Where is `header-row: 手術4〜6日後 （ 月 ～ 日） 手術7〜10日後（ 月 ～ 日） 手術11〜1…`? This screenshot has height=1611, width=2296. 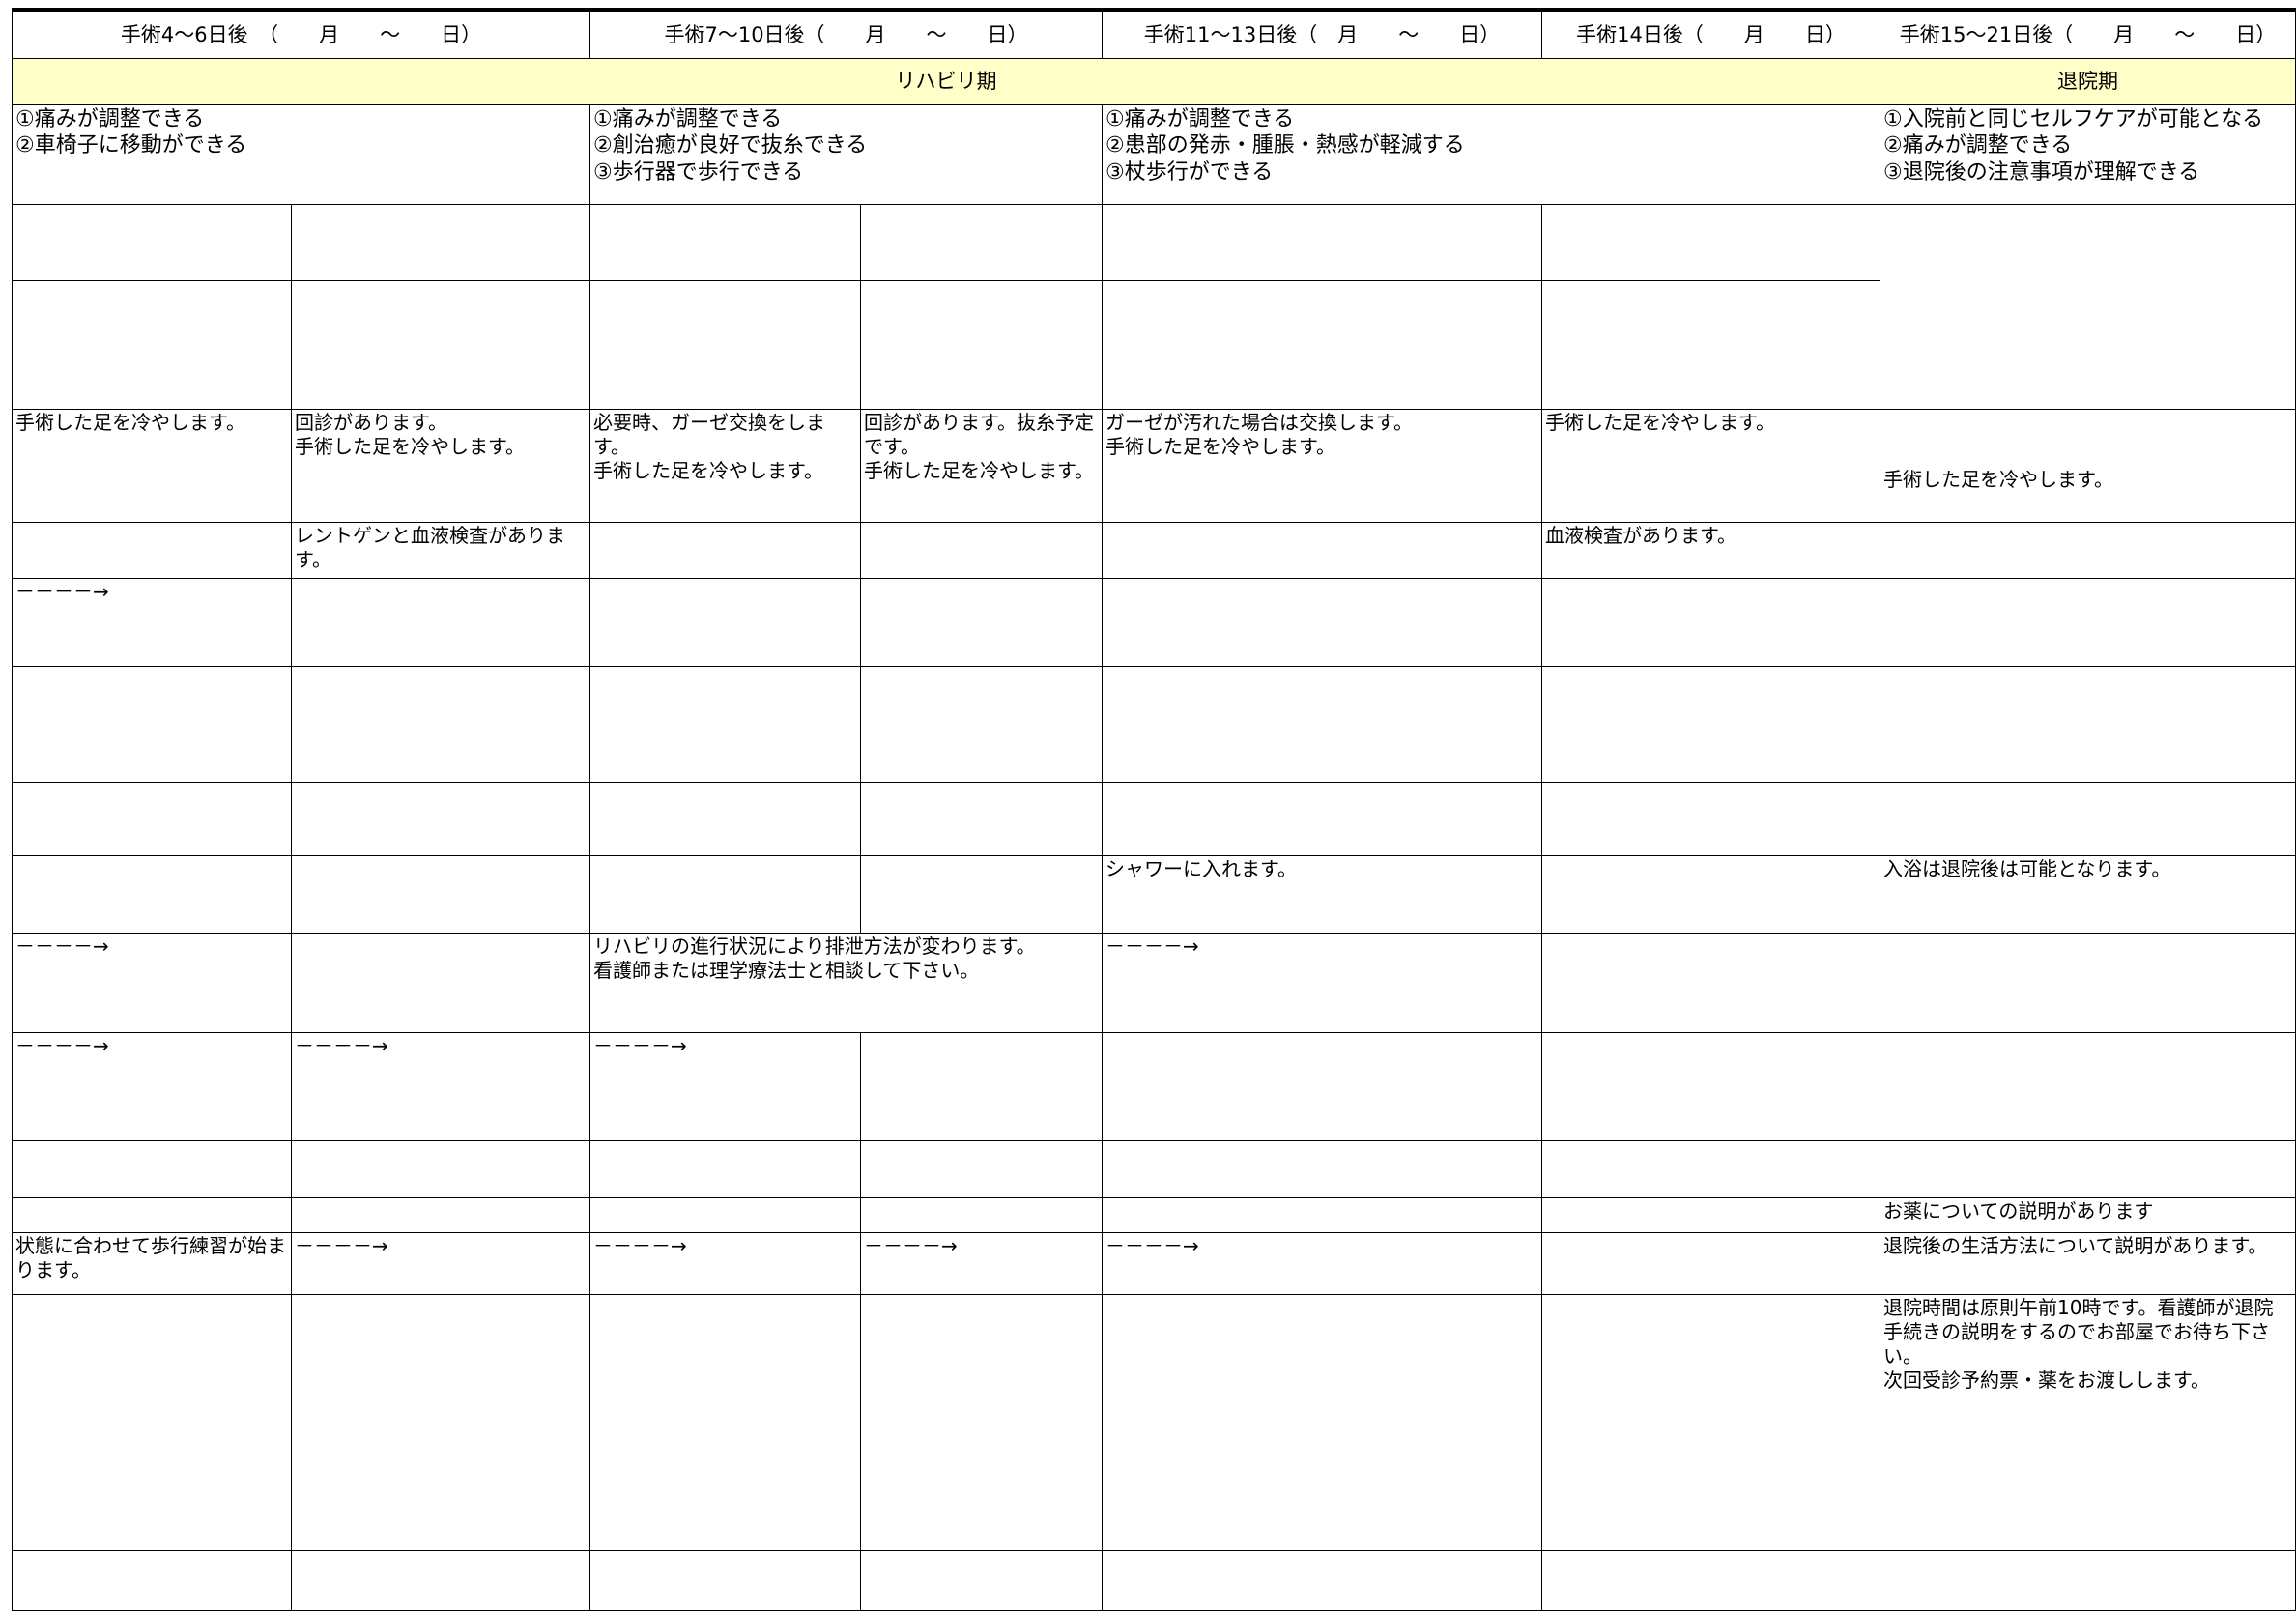
header-row: 手術4〜6日後 （ 月 ～ 日） 手術7〜10日後（ 月 ～ 日） 手術11〜1… is located at coordinates (1153, 33).